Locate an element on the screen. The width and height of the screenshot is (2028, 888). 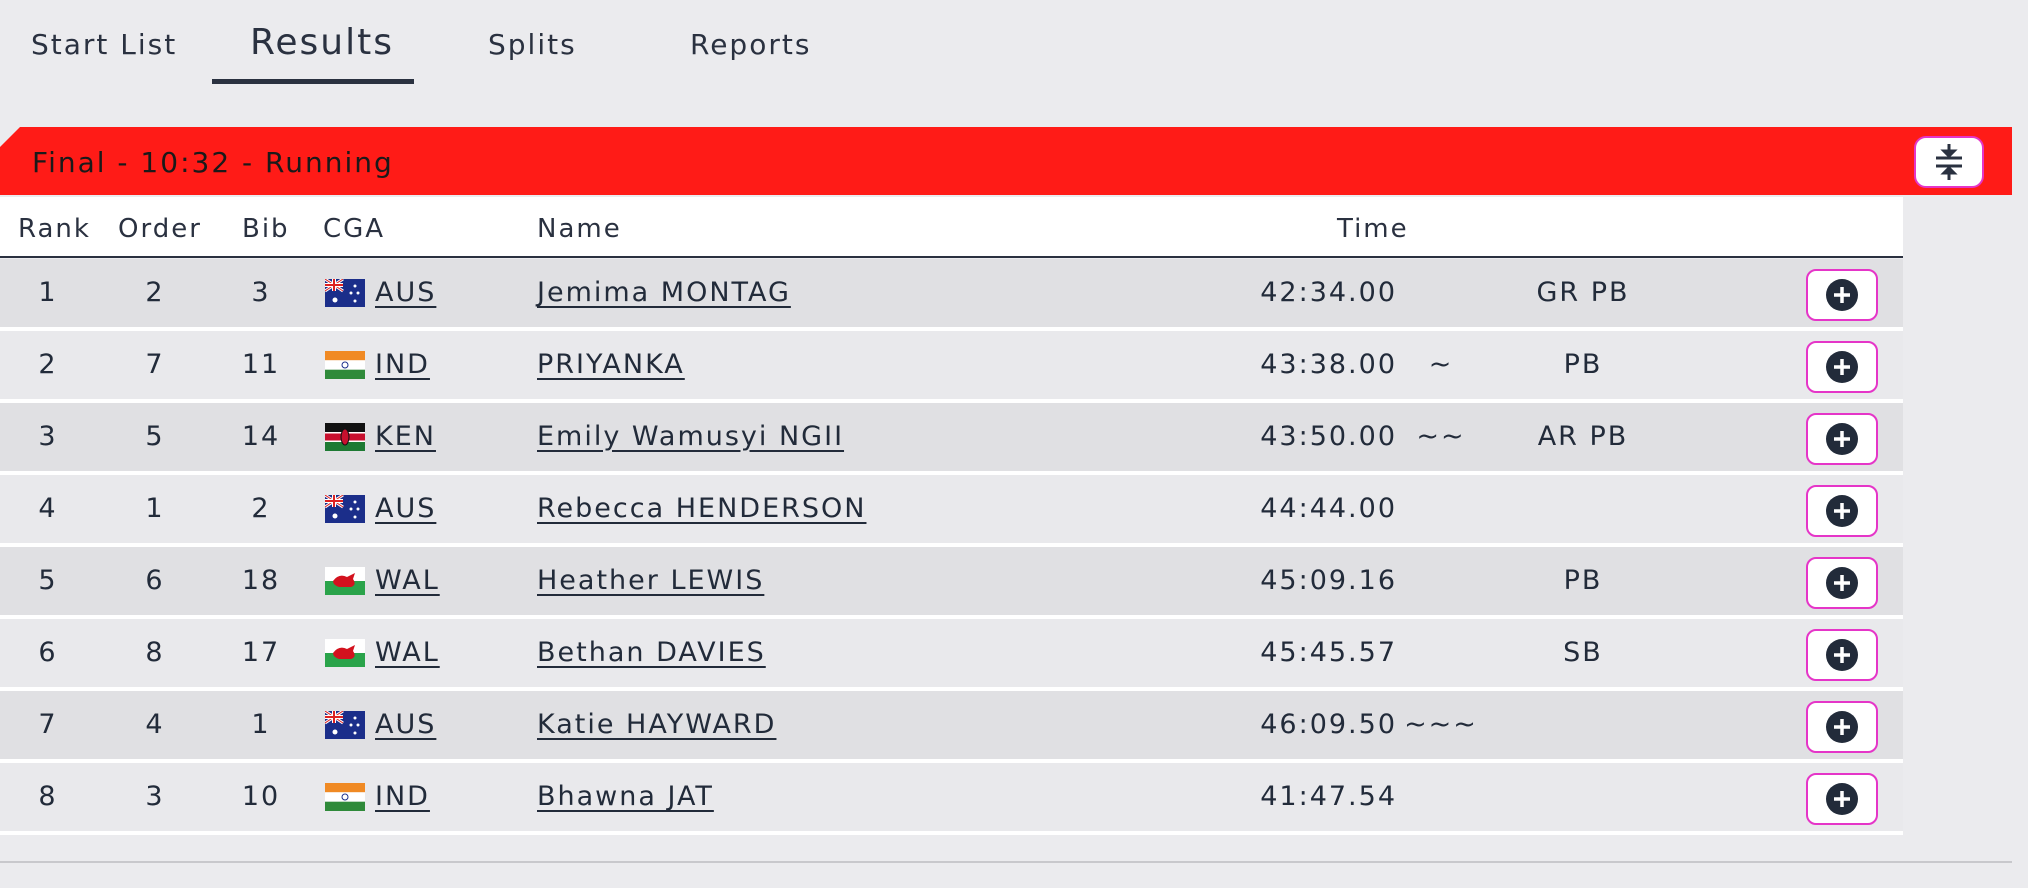
country-link: KEN is located at coordinates (405, 436).